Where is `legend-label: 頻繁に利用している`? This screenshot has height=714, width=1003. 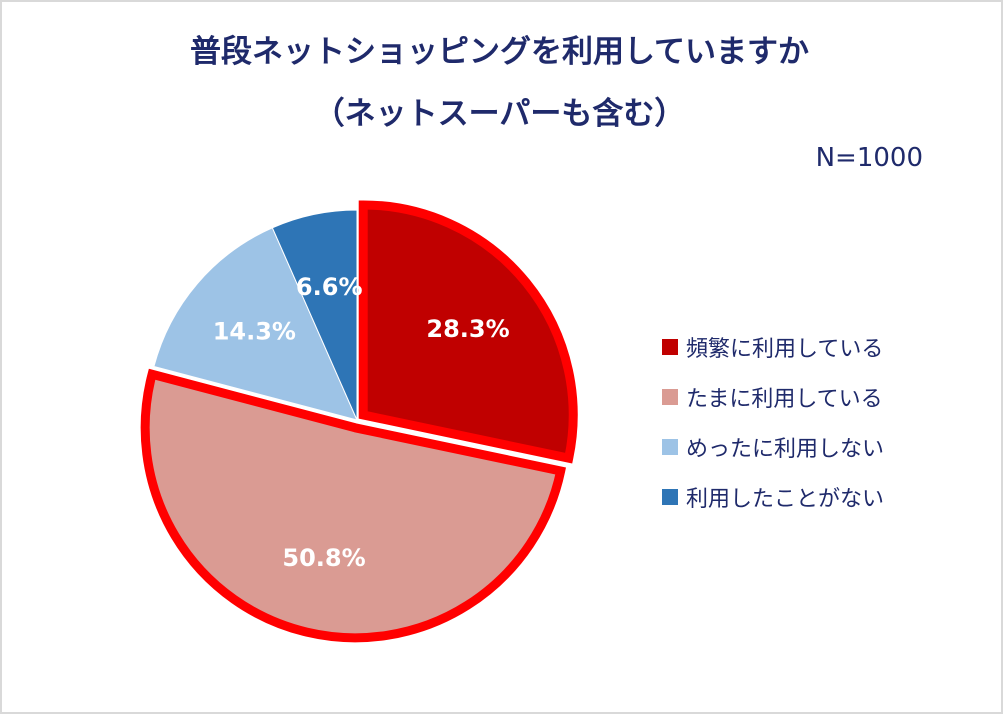 legend-label: 頻繁に利用している is located at coordinates (785, 349).